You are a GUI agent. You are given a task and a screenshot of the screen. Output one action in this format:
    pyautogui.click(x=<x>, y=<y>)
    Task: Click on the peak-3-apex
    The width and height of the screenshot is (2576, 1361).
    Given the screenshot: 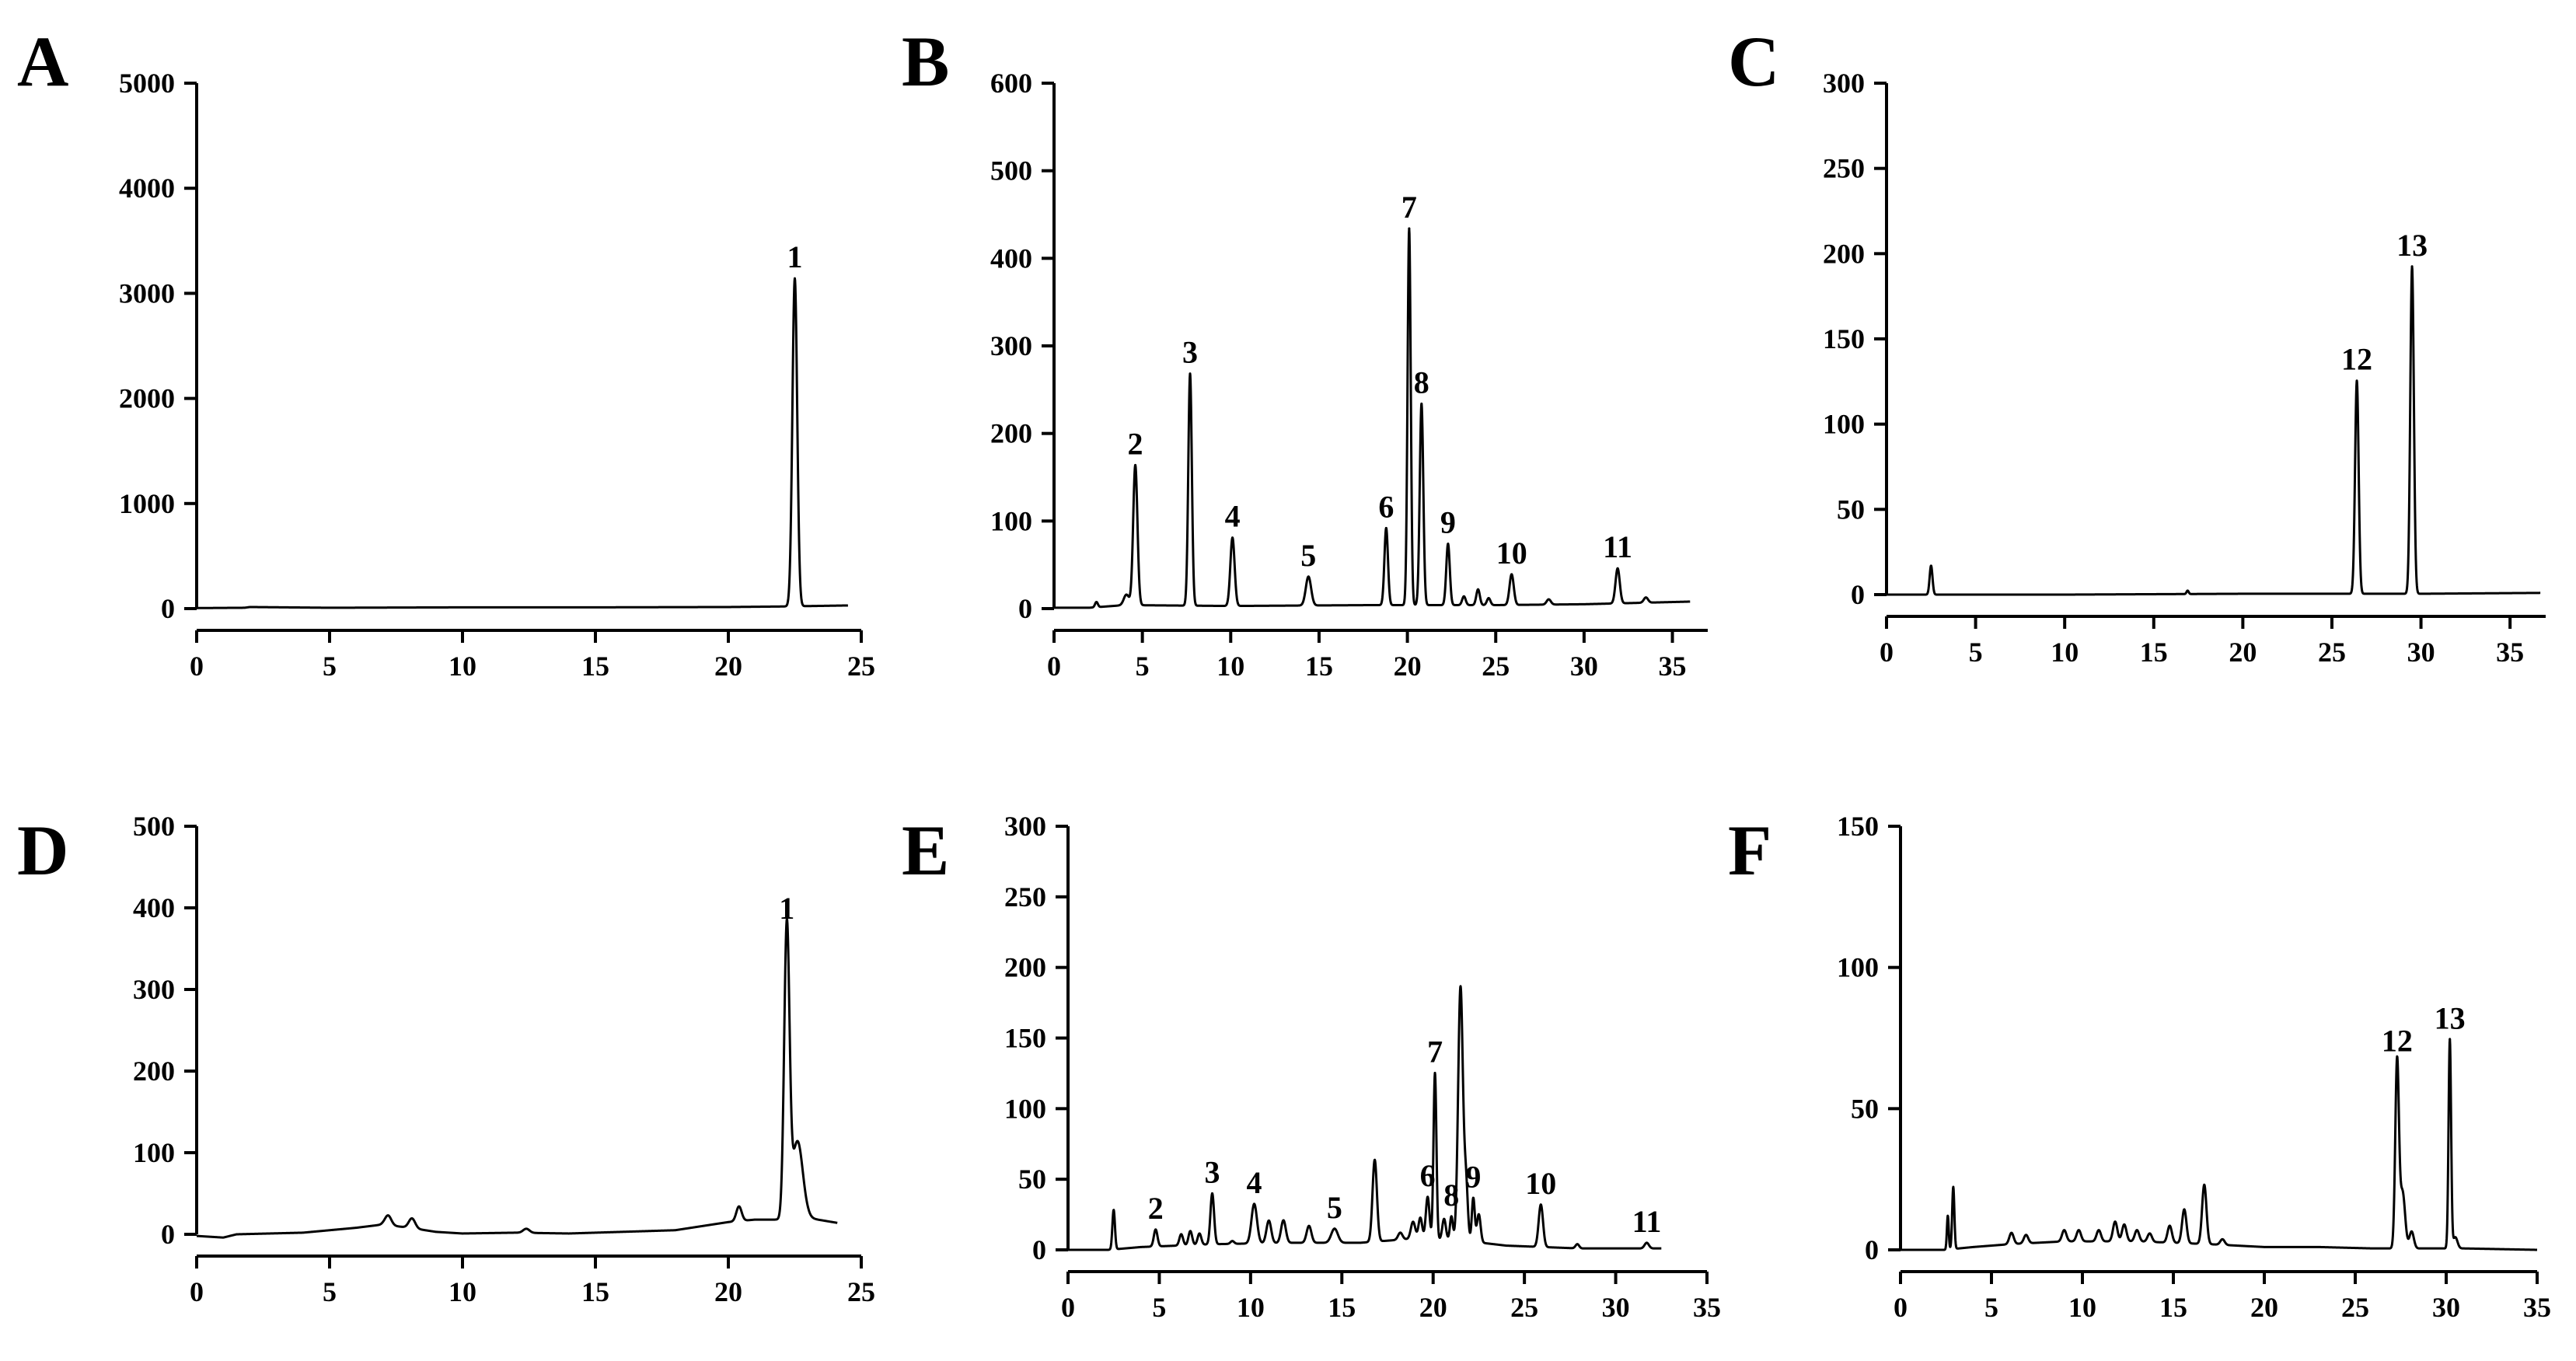 What is the action you would take?
    pyautogui.click(x=1213, y=1193)
    